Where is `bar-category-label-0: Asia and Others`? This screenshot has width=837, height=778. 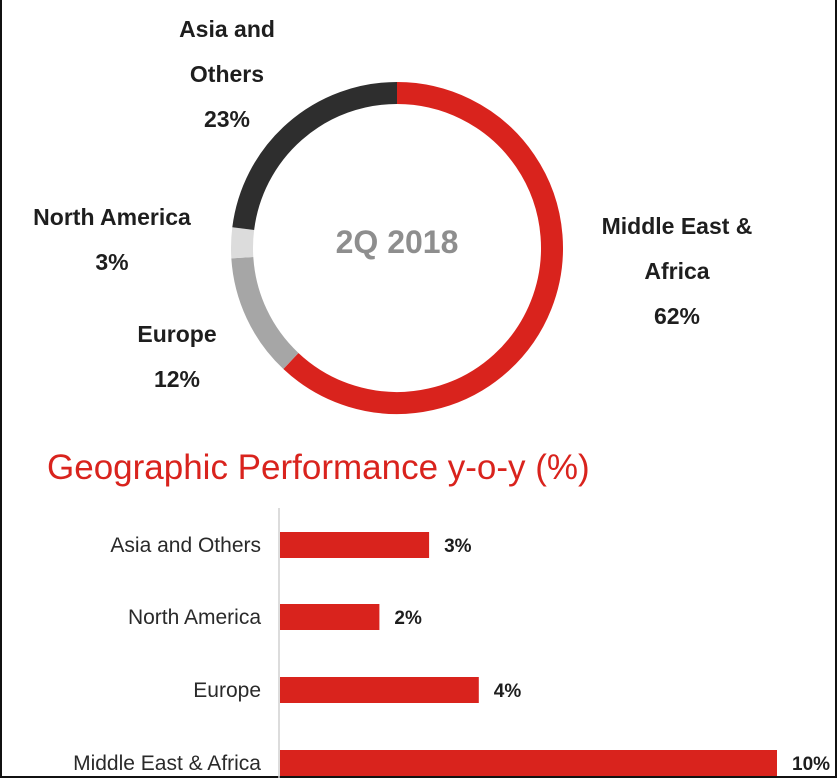 bar-category-label-0: Asia and Others is located at coordinates (185, 545).